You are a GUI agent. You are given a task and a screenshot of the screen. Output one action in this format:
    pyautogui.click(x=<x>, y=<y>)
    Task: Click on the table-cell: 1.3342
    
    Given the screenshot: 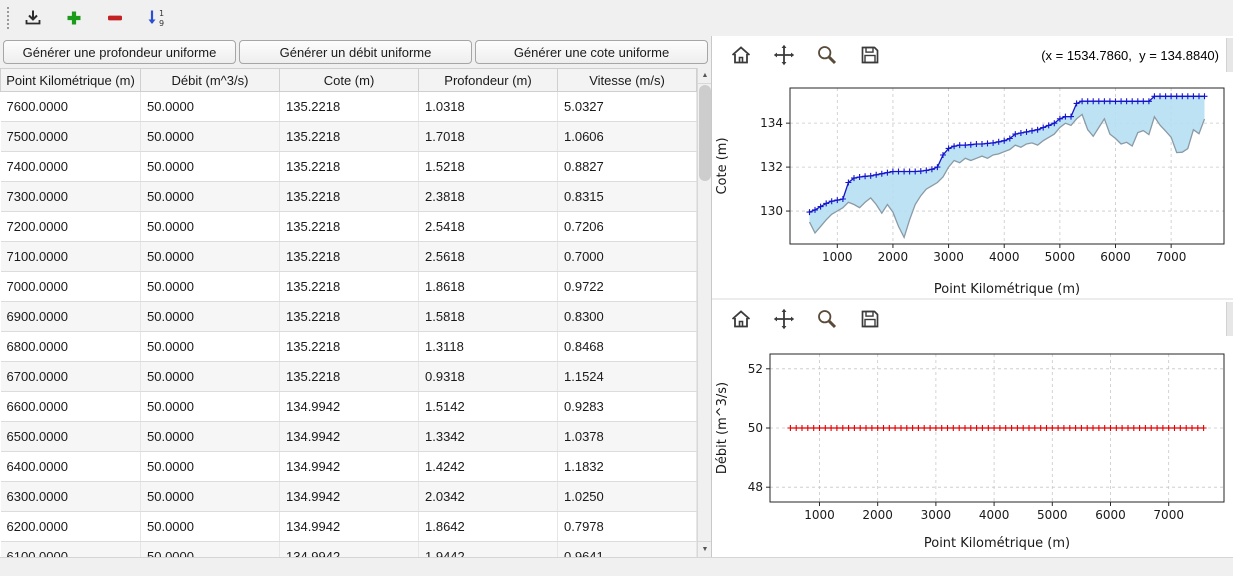 What is the action you would take?
    pyautogui.click(x=488, y=436)
    